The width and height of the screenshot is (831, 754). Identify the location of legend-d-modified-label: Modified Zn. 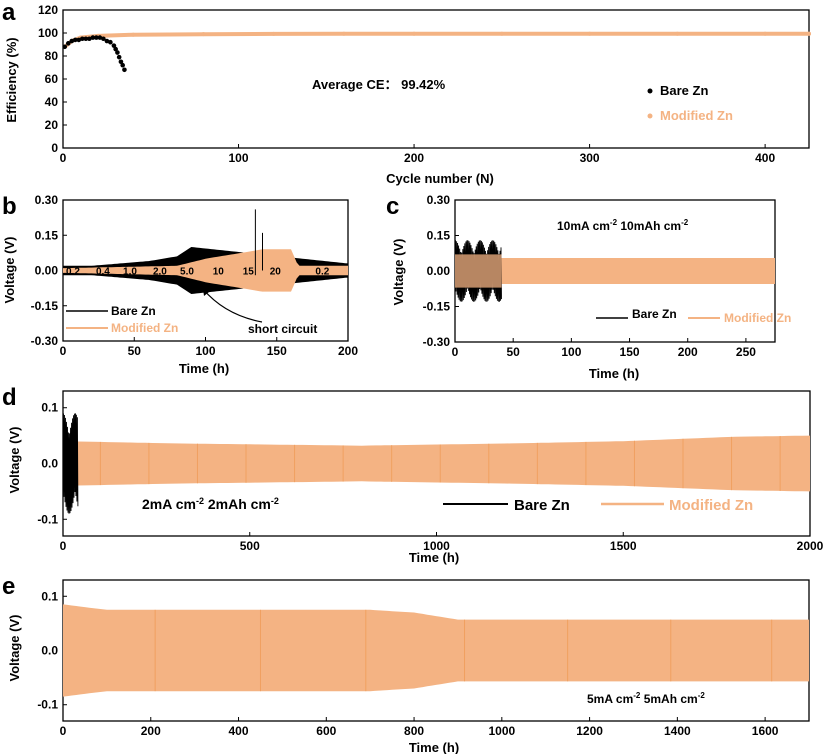
(711, 505).